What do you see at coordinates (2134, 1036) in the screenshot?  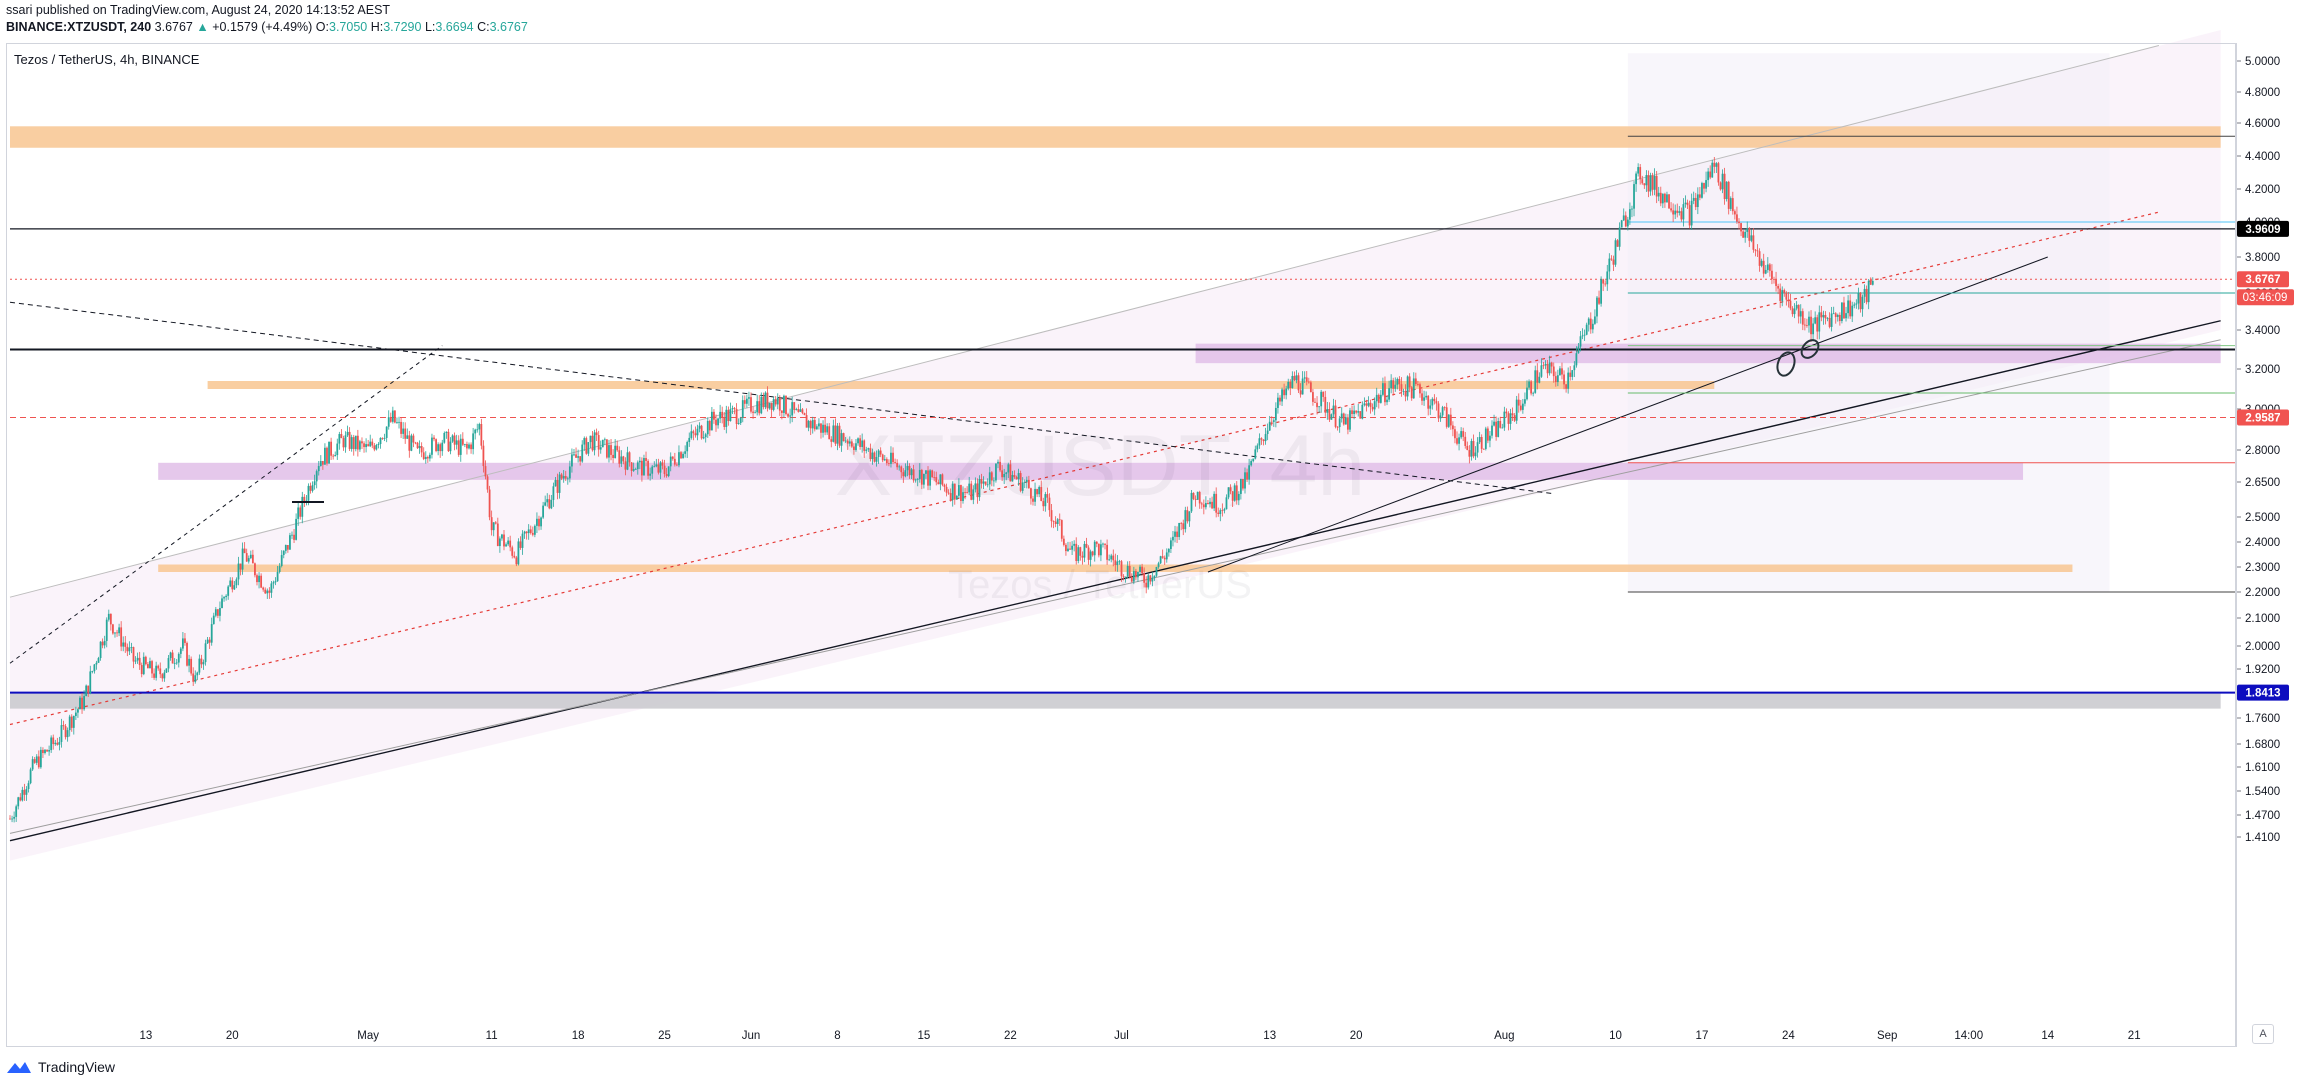 I see `time-tick-label: 21` at bounding box center [2134, 1036].